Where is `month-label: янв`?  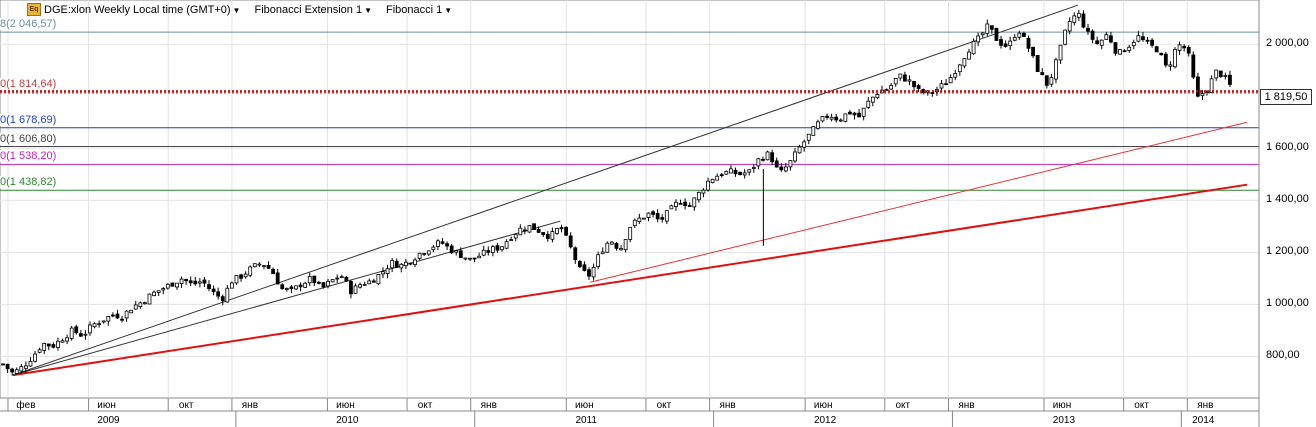
month-label: янв is located at coordinates (250, 405).